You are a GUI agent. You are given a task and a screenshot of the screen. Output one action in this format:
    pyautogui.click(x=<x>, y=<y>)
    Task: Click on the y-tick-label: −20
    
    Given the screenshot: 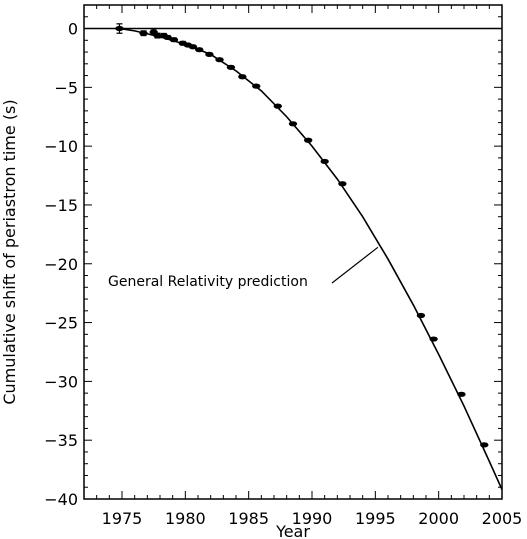 What is the action you would take?
    pyautogui.click(x=61, y=264)
    